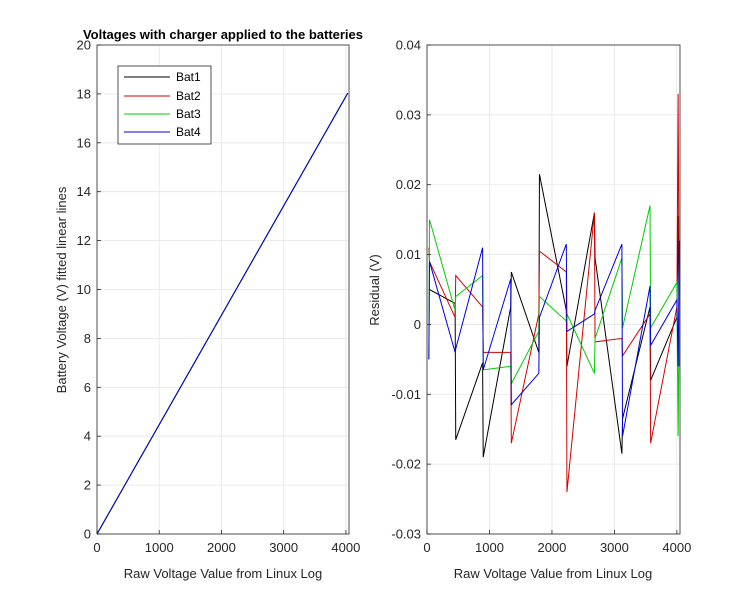 Image resolution: width=750 pixels, height=600 pixels. What do you see at coordinates (84, 289) in the screenshot?
I see `y-tick-label: 10` at bounding box center [84, 289].